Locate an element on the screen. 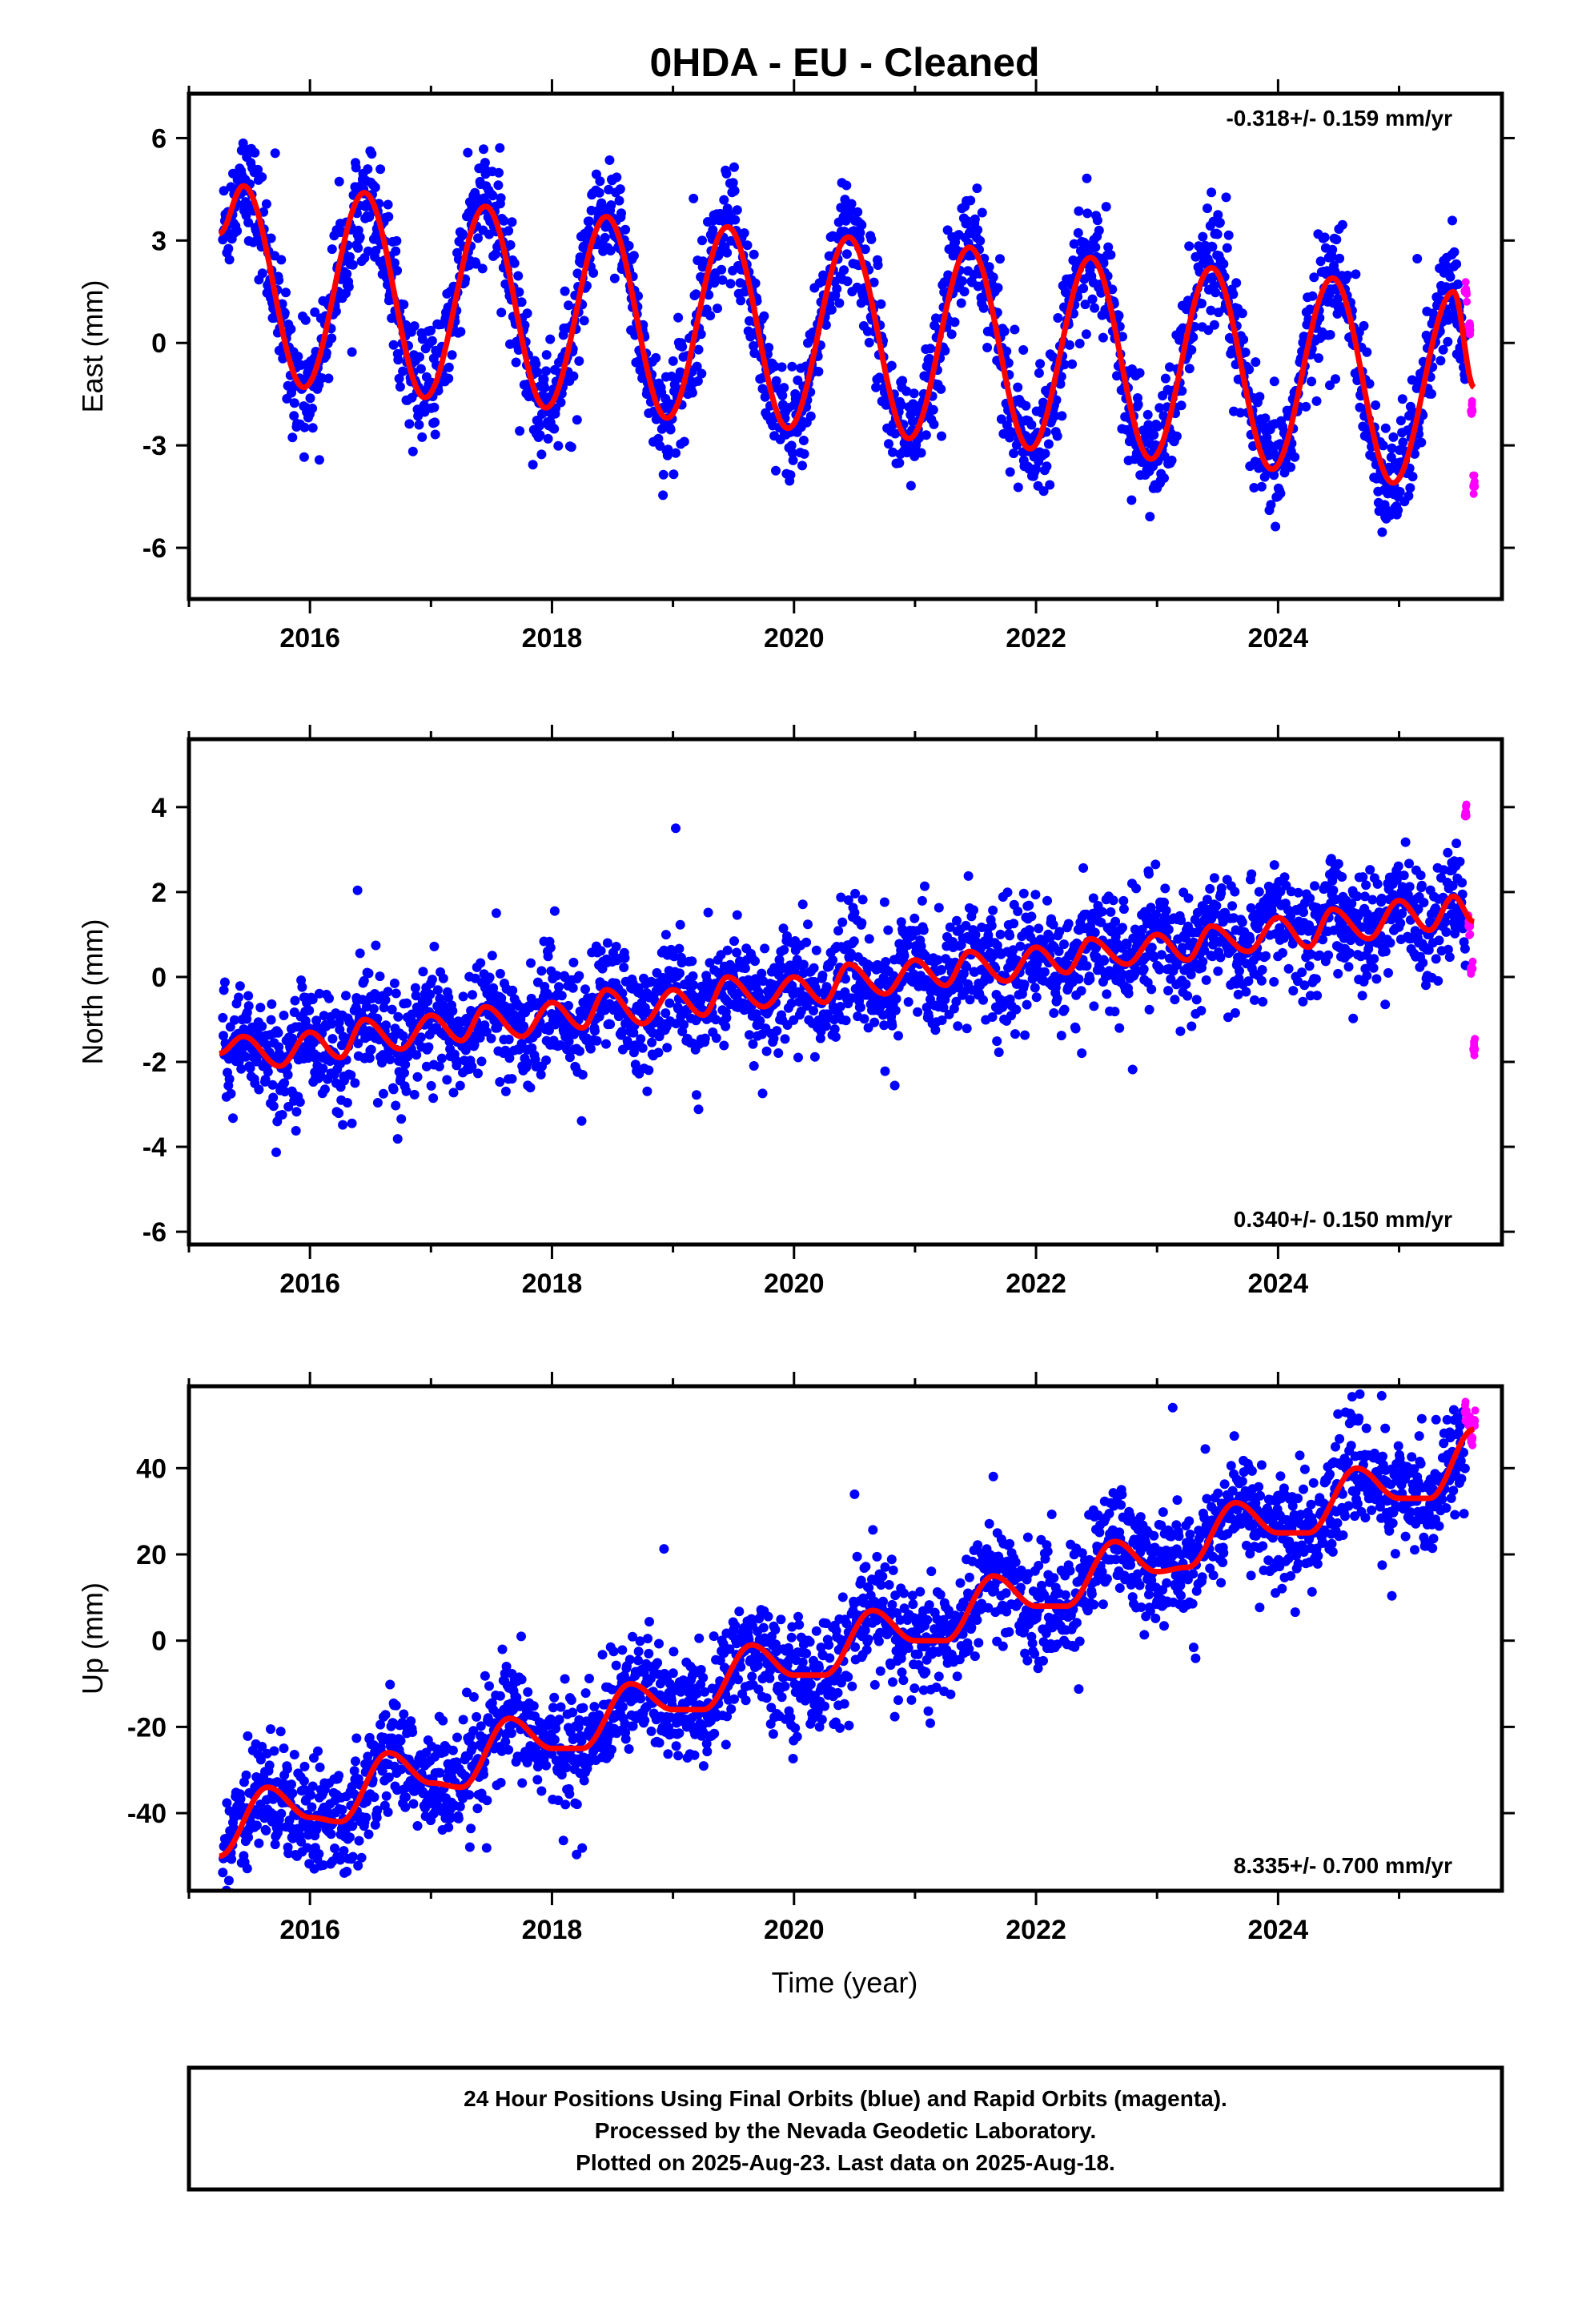 This screenshot has height=2324, width=1582. y-tick-label: -3 is located at coordinates (155, 446).